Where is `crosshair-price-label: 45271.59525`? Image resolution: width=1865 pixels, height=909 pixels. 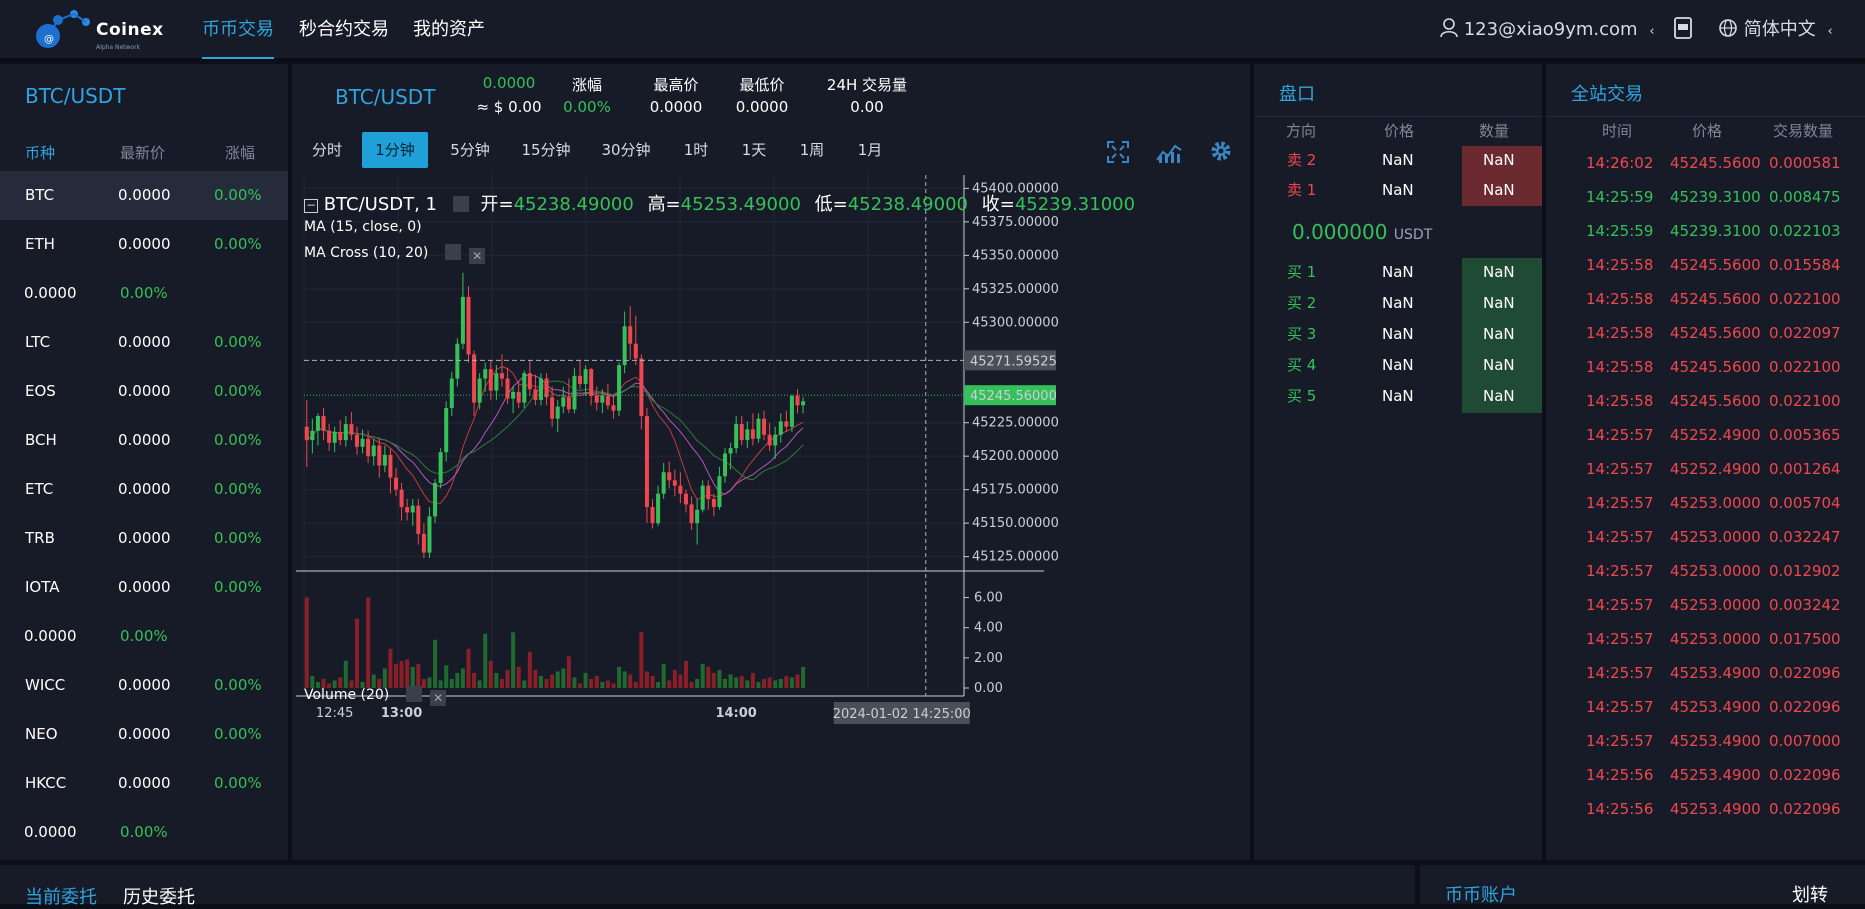
crosshair-price-label: 45271.59525 is located at coordinates (1013, 361).